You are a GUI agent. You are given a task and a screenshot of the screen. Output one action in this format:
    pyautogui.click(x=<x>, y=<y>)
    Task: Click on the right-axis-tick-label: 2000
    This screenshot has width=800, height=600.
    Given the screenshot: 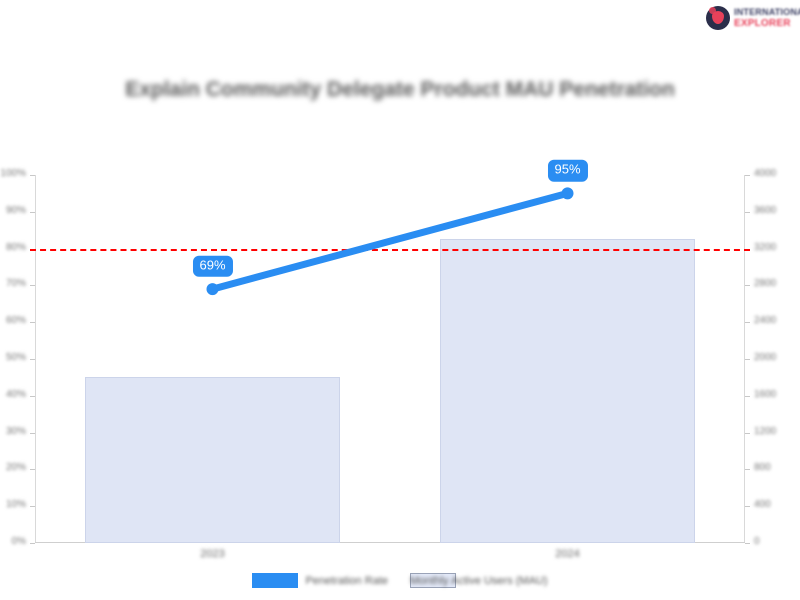 What is the action you would take?
    pyautogui.click(x=765, y=357)
    